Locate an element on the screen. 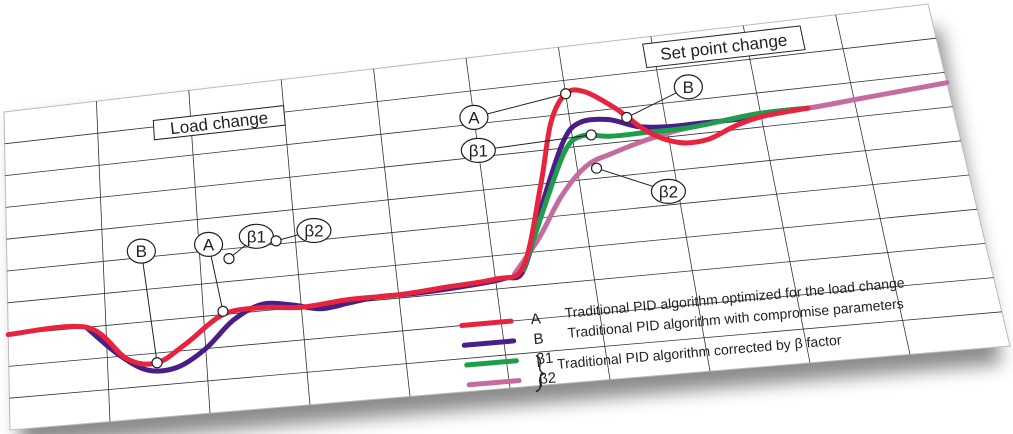 This screenshot has height=434, width=1013. series-line-beta1 is located at coordinates (666, 189).